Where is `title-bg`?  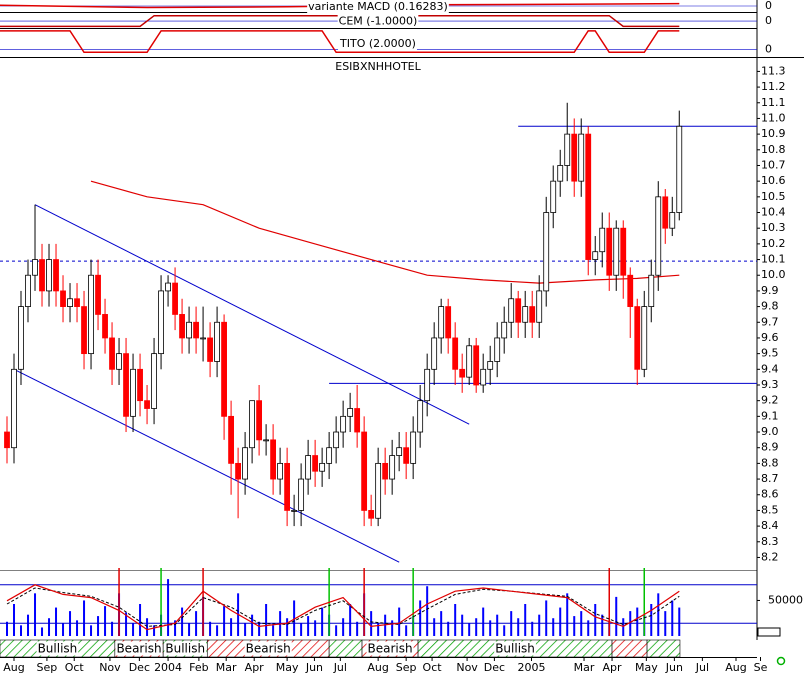
title-bg is located at coordinates (378, 6).